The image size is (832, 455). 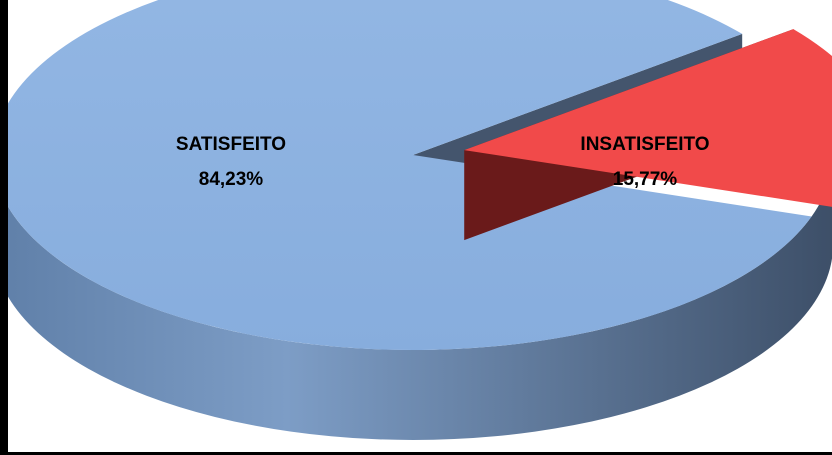 What do you see at coordinates (231, 179) in the screenshot?
I see `slice-value-satisfeito: 84,23%` at bounding box center [231, 179].